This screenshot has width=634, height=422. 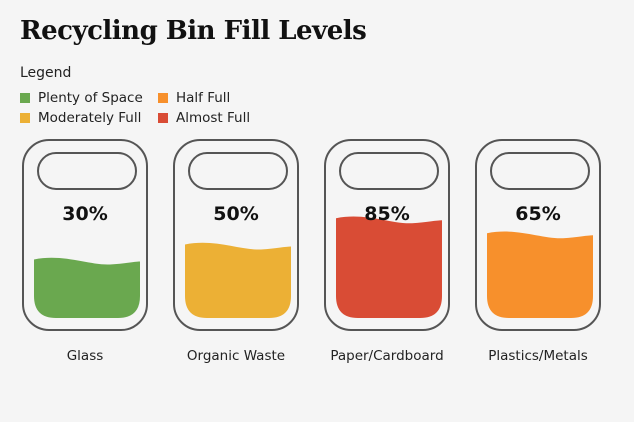 What do you see at coordinates (537, 214) in the screenshot?
I see `value-label: 65%` at bounding box center [537, 214].